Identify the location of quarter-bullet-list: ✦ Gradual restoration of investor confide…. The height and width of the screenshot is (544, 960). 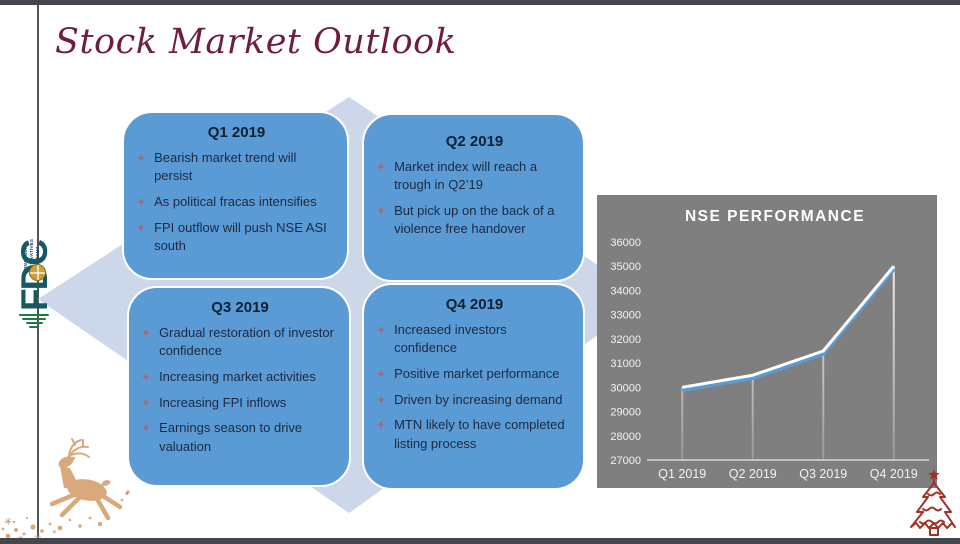
(240, 390).